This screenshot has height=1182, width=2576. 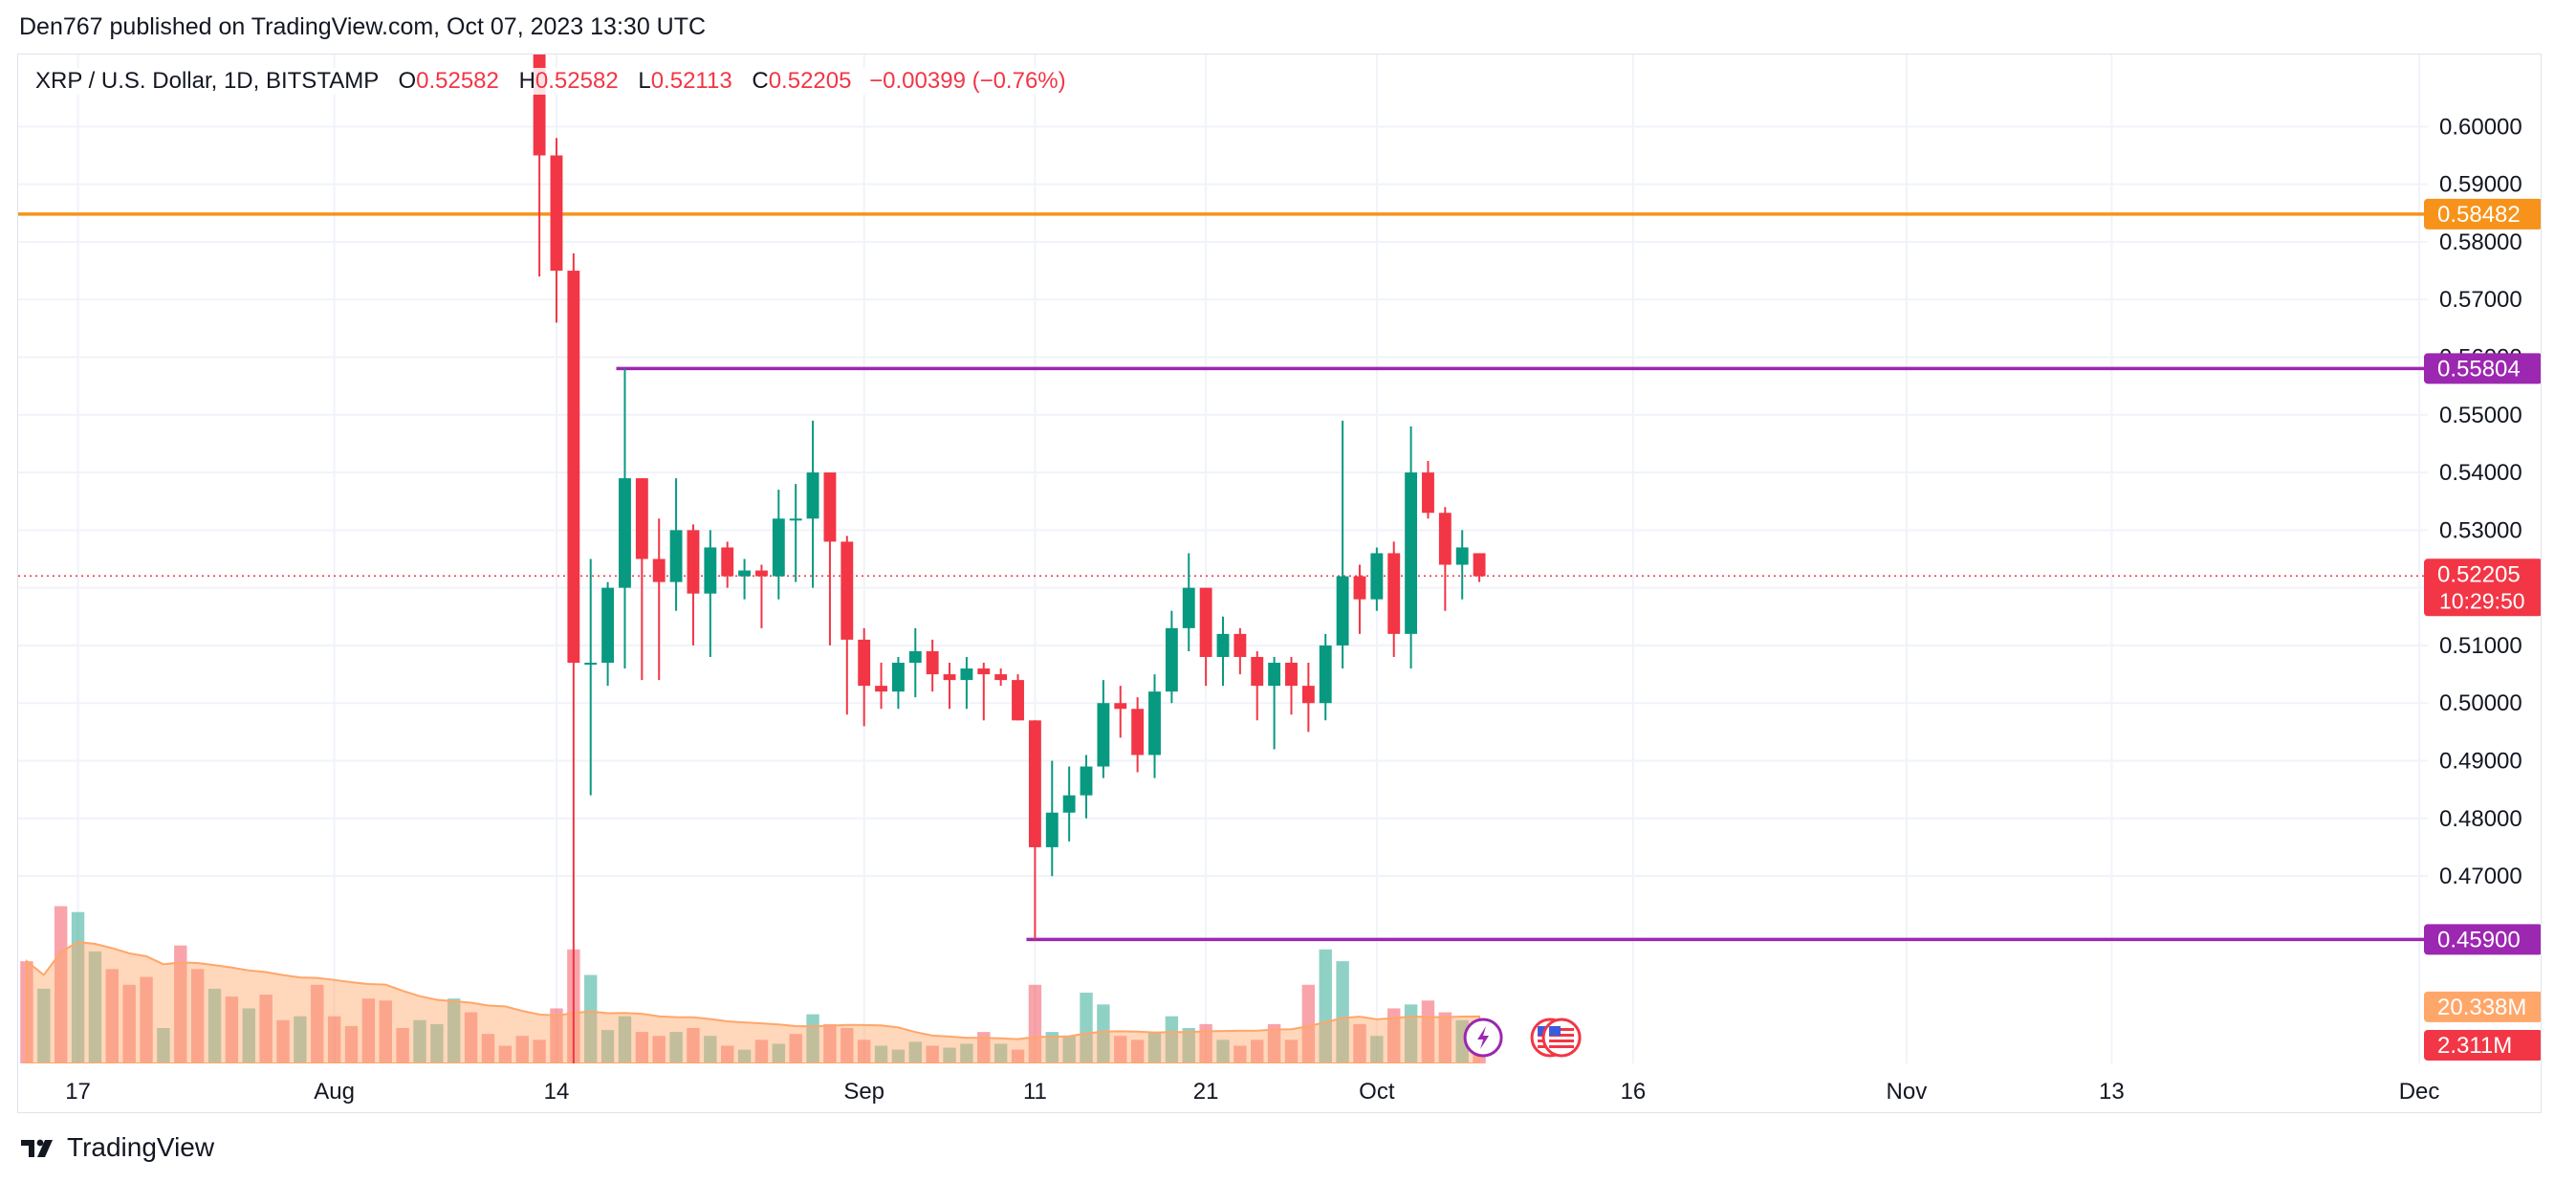 What do you see at coordinates (810, 81) in the screenshot?
I see `close-value: 0.52205` at bounding box center [810, 81].